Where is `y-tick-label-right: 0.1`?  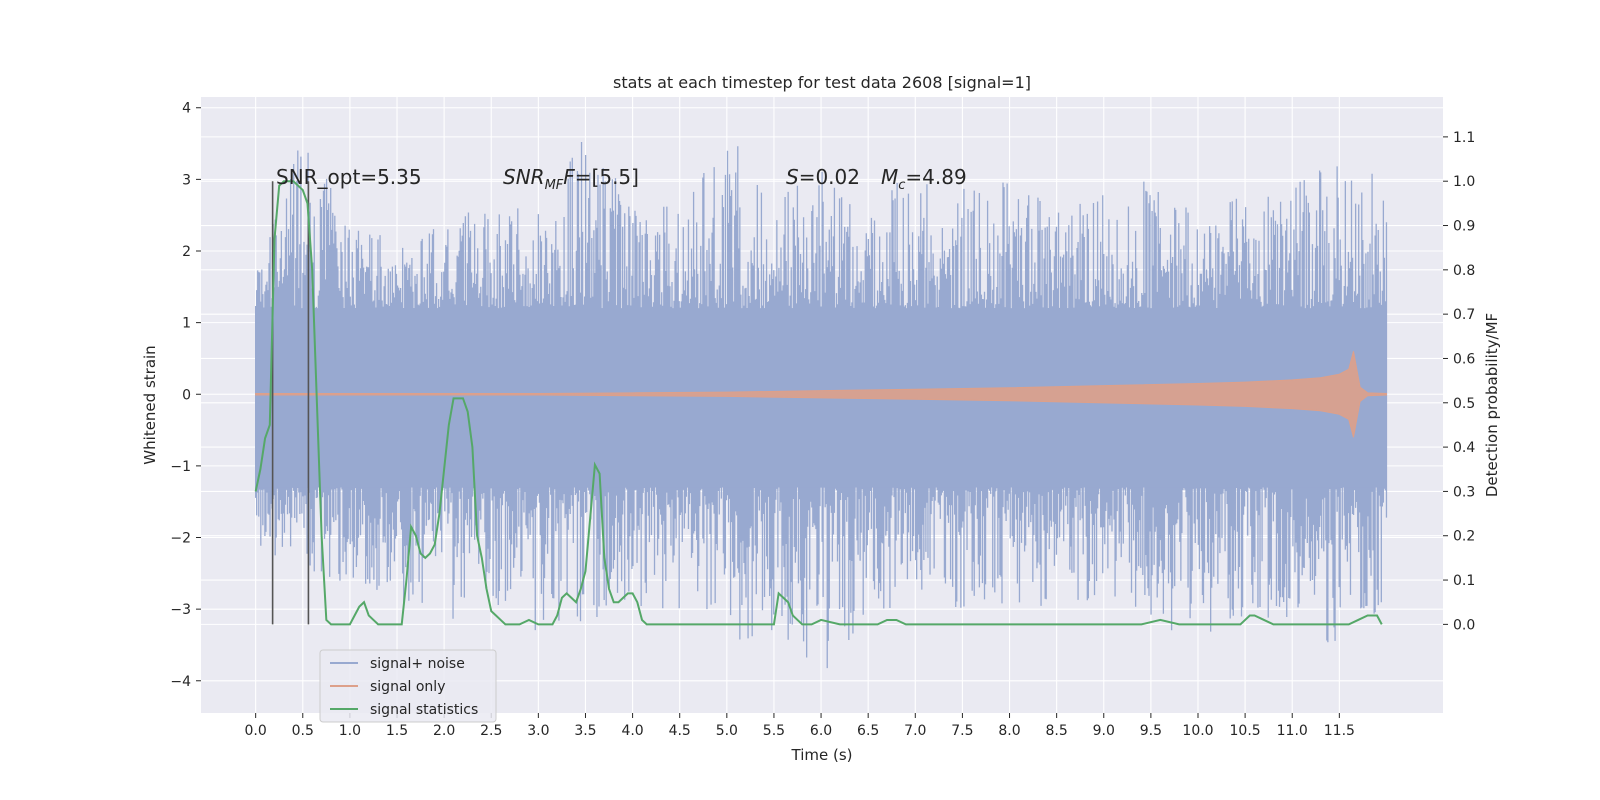
y-tick-label-right: 0.1 is located at coordinates (1464, 581).